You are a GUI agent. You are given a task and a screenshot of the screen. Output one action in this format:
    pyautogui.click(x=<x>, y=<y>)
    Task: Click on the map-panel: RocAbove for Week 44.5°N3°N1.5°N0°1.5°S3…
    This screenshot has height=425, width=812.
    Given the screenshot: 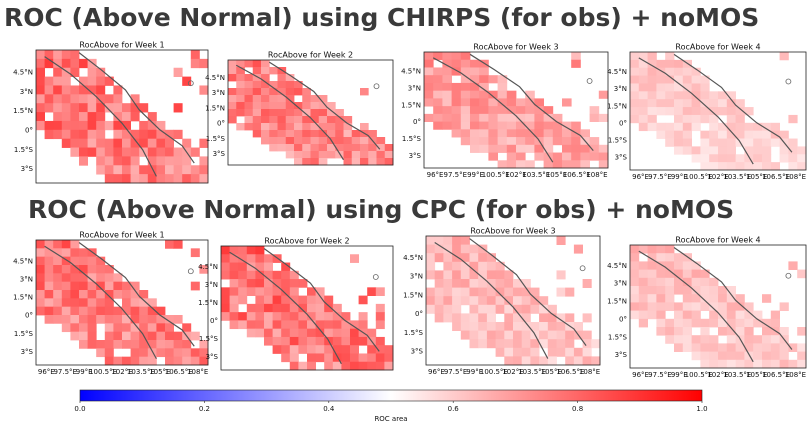 What is the action you would take?
    pyautogui.click(x=707, y=112)
    